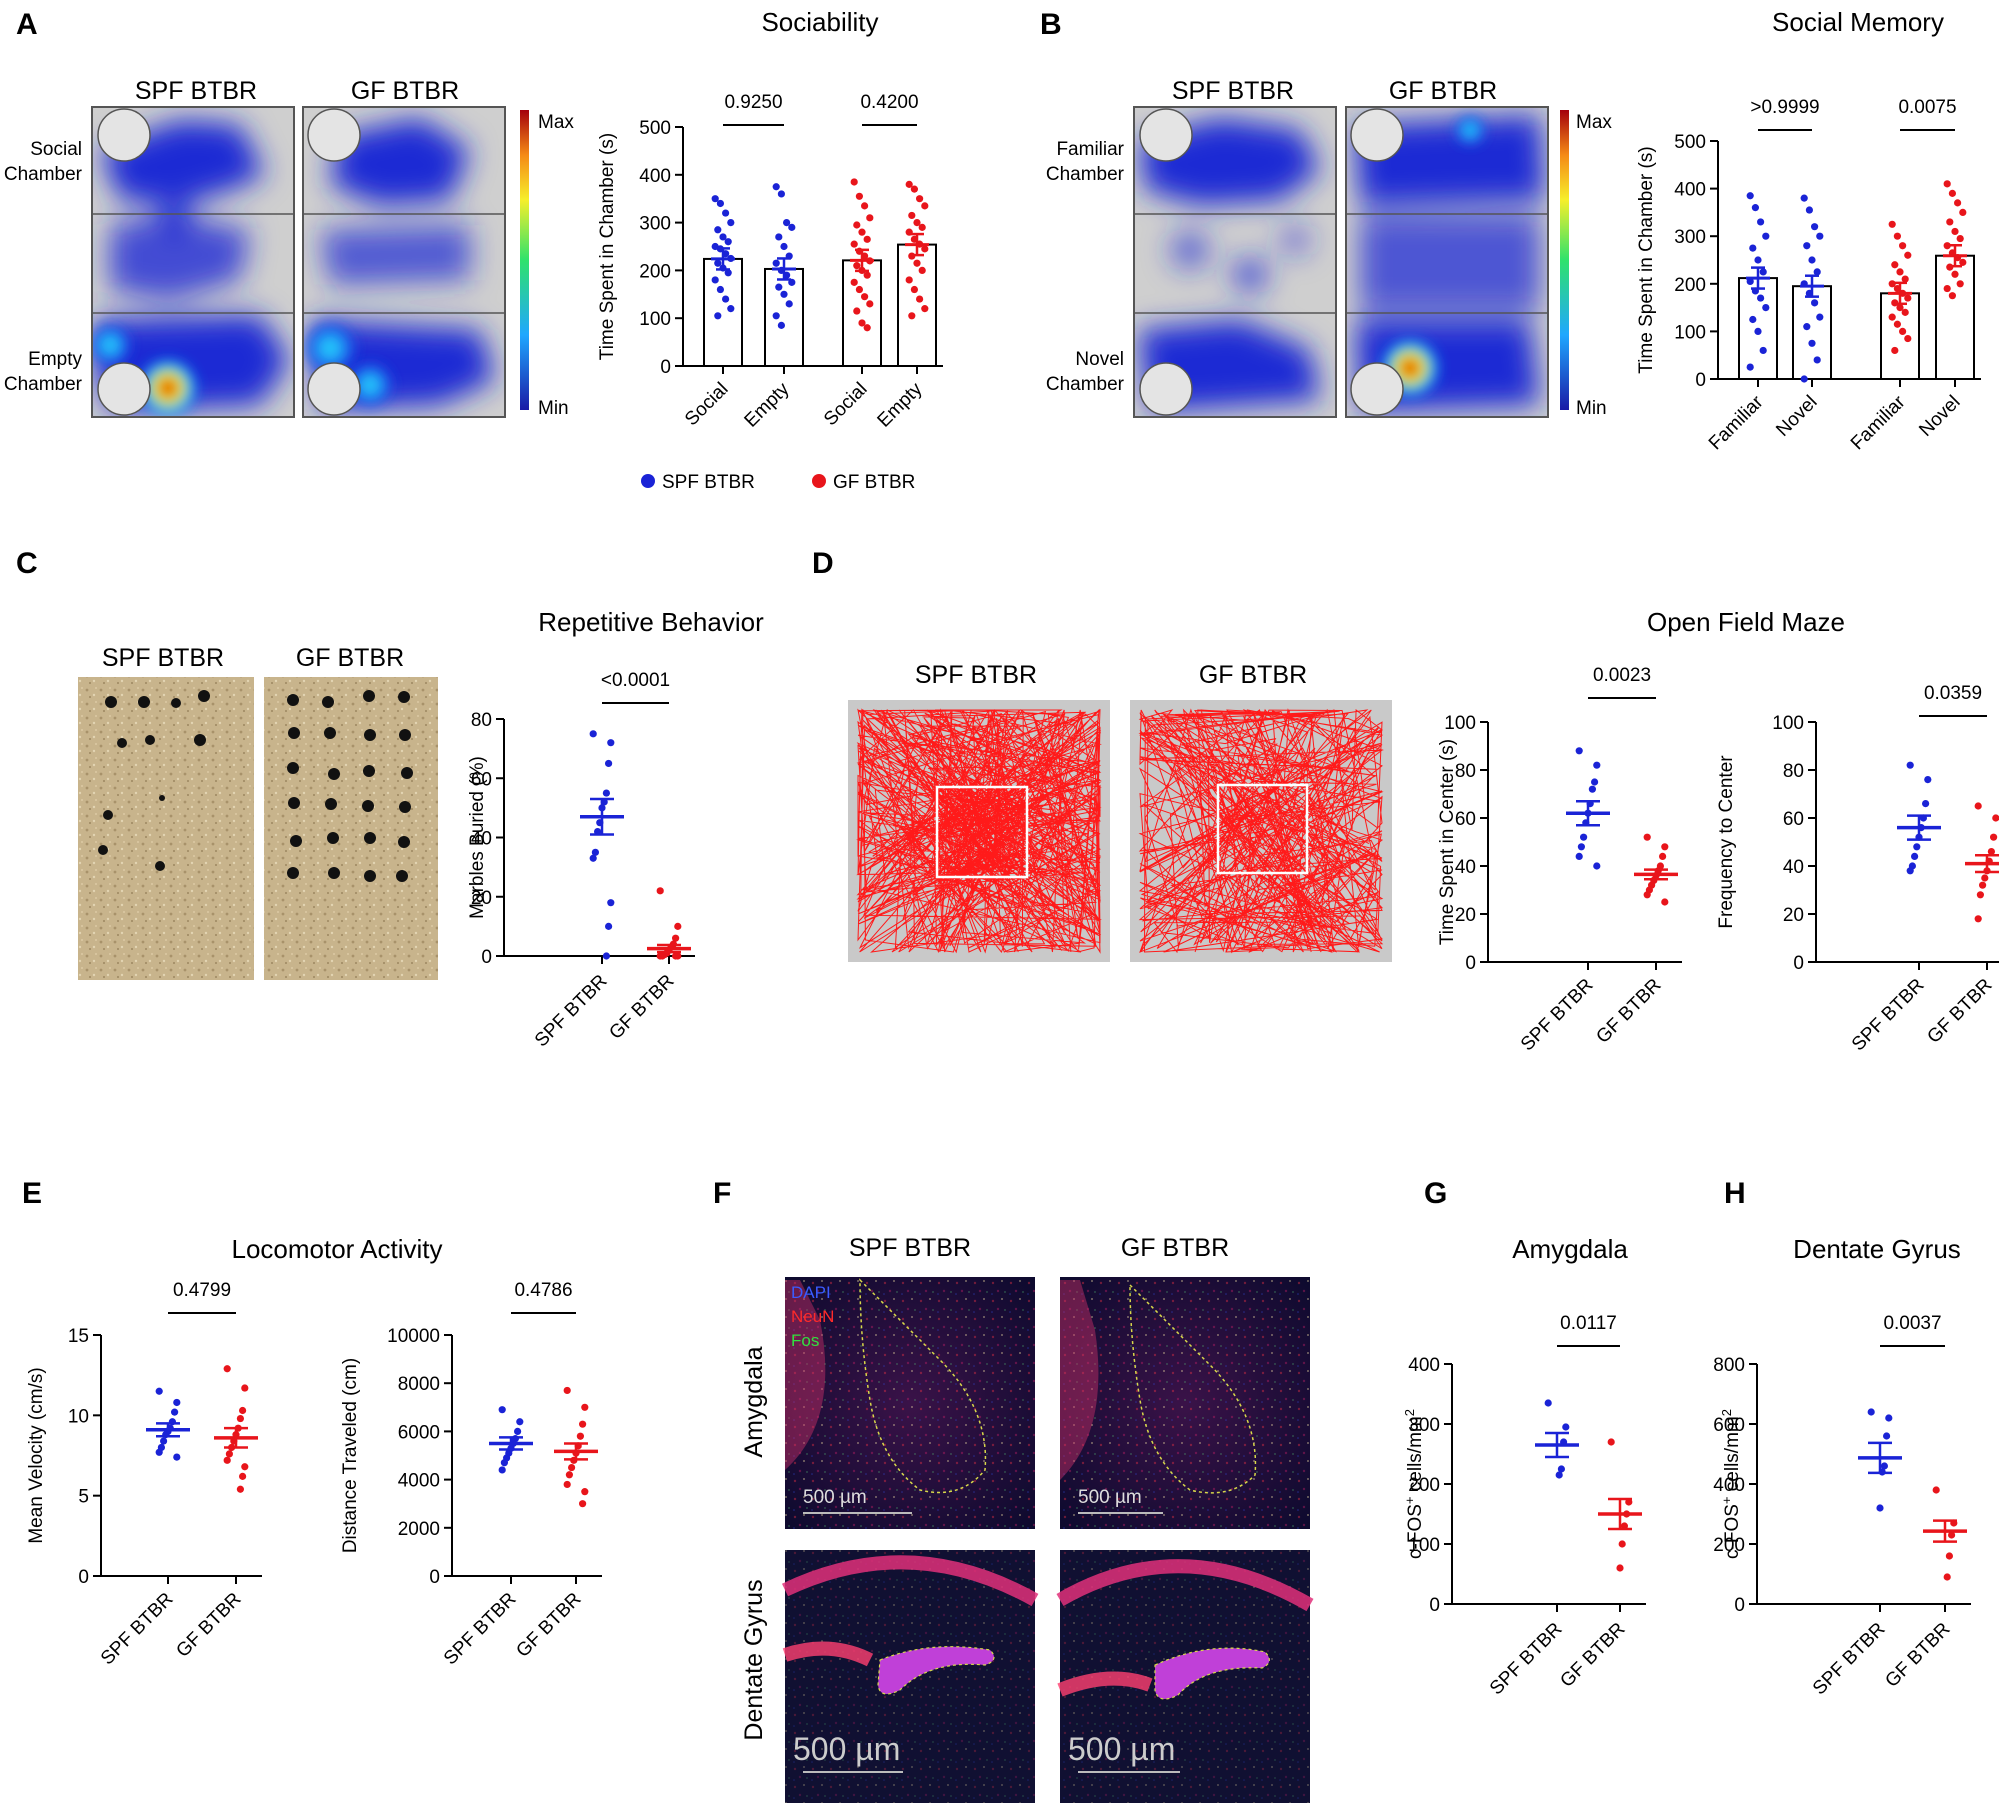 Image resolution: width=1999 pixels, height=1803 pixels. Describe the element at coordinates (481, 779) in the screenshot. I see `y-tick-label: 60` at that location.